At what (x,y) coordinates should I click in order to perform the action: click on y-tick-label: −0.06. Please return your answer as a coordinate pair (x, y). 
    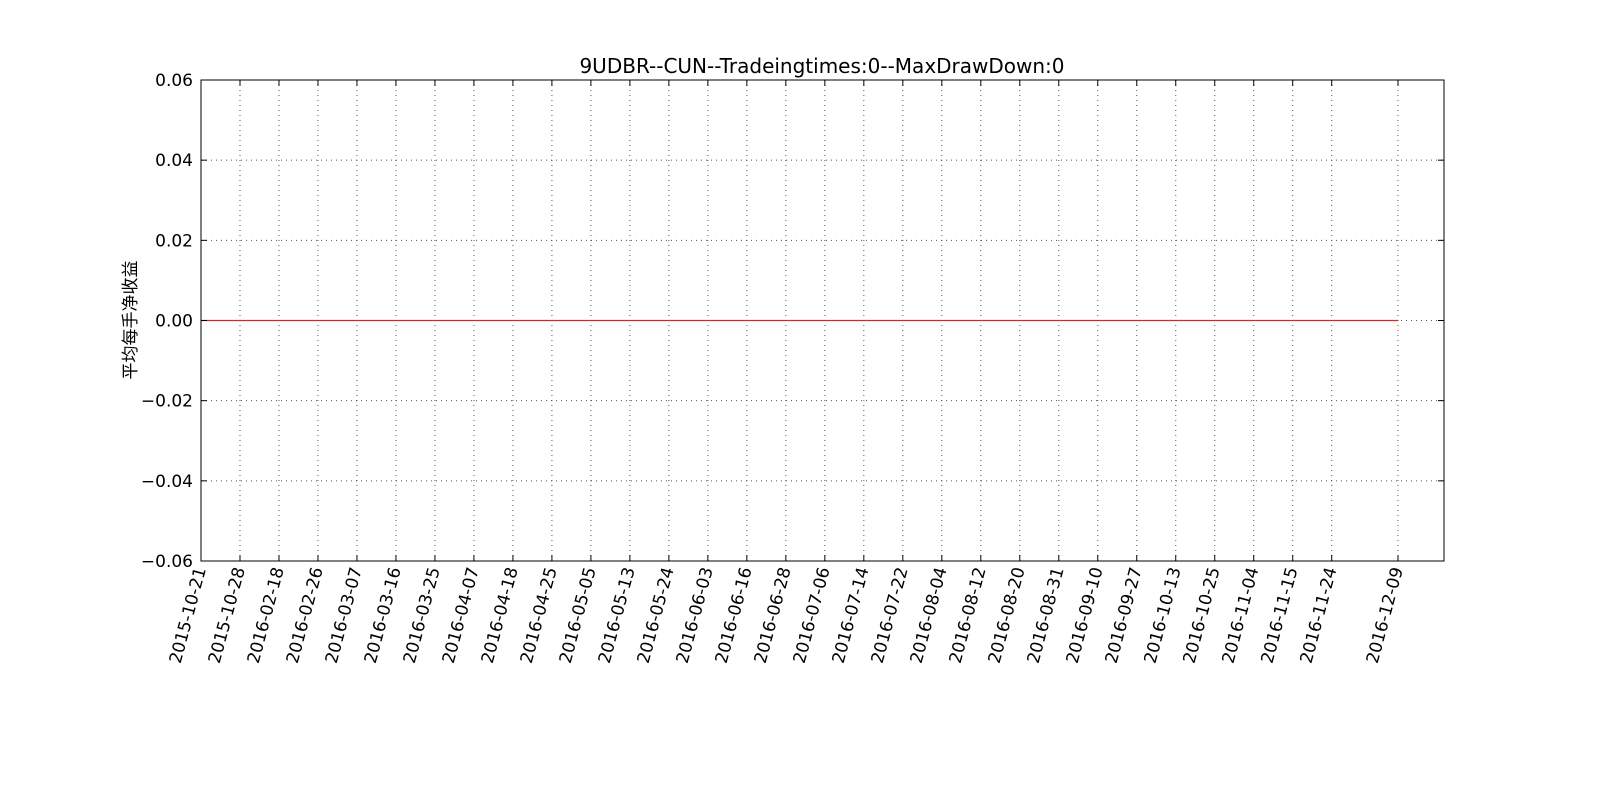
    Looking at the image, I should click on (167, 562).